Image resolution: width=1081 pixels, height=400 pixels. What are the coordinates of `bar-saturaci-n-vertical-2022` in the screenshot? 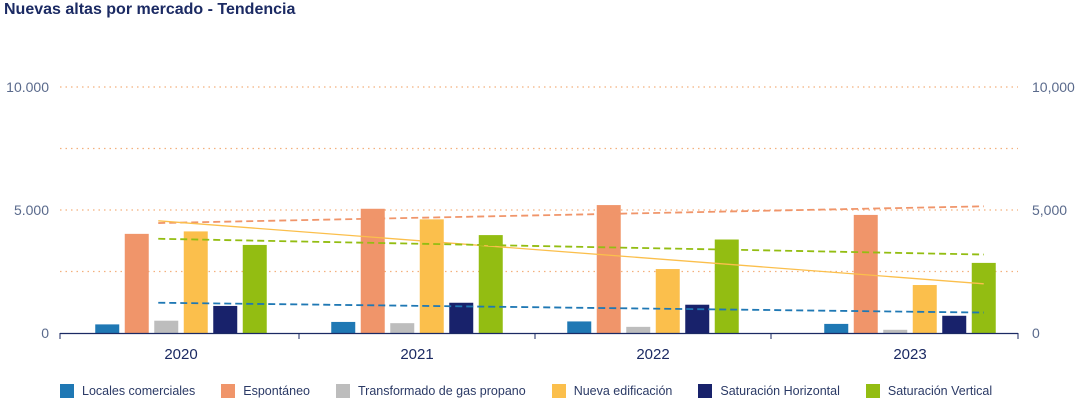 It's located at (726, 286).